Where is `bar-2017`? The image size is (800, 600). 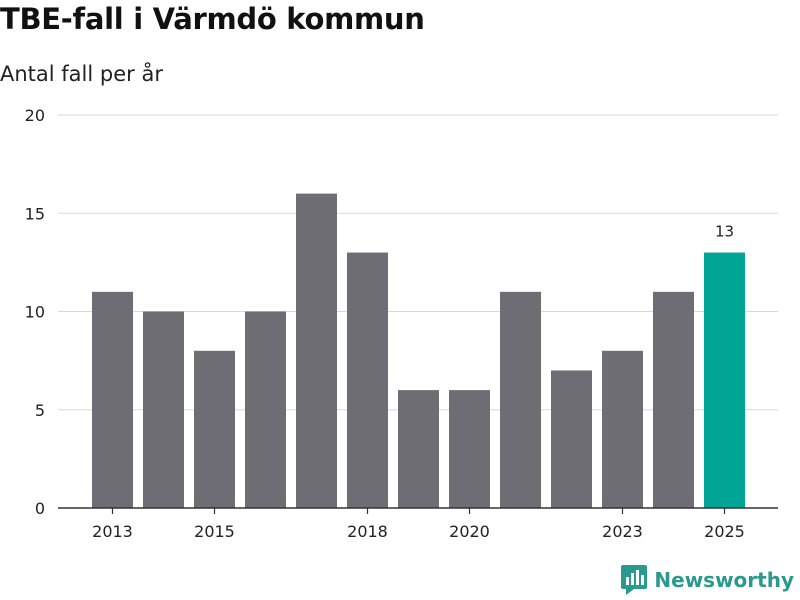 bar-2017 is located at coordinates (316, 350).